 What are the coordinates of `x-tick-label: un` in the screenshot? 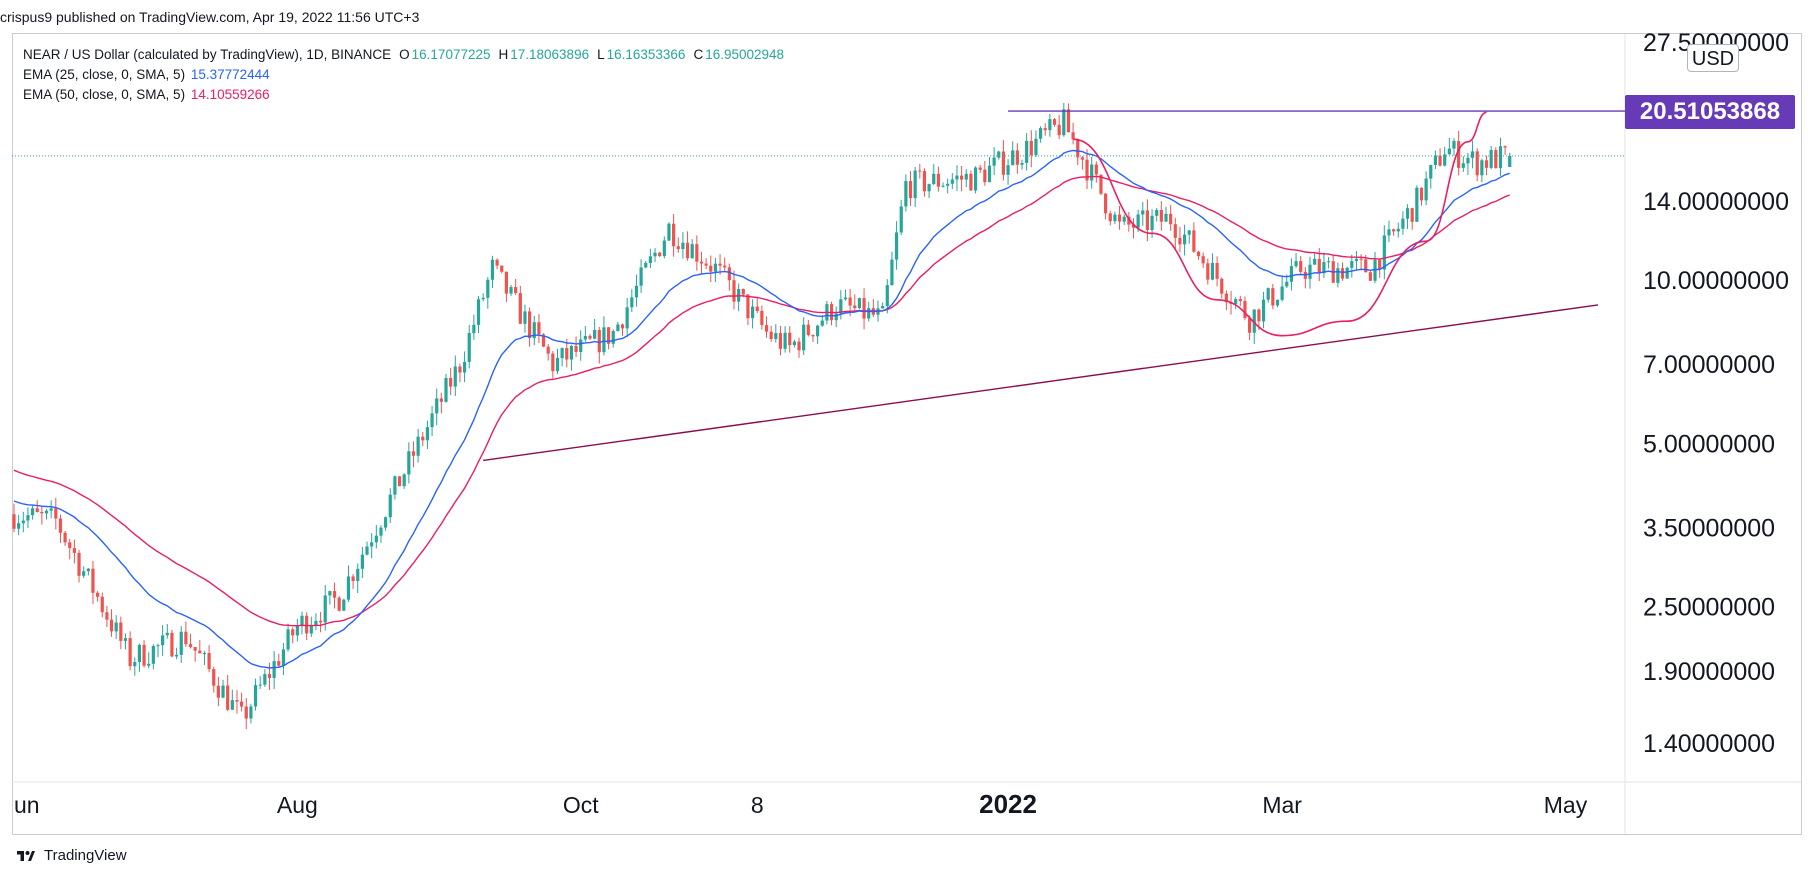 It's located at (27, 805).